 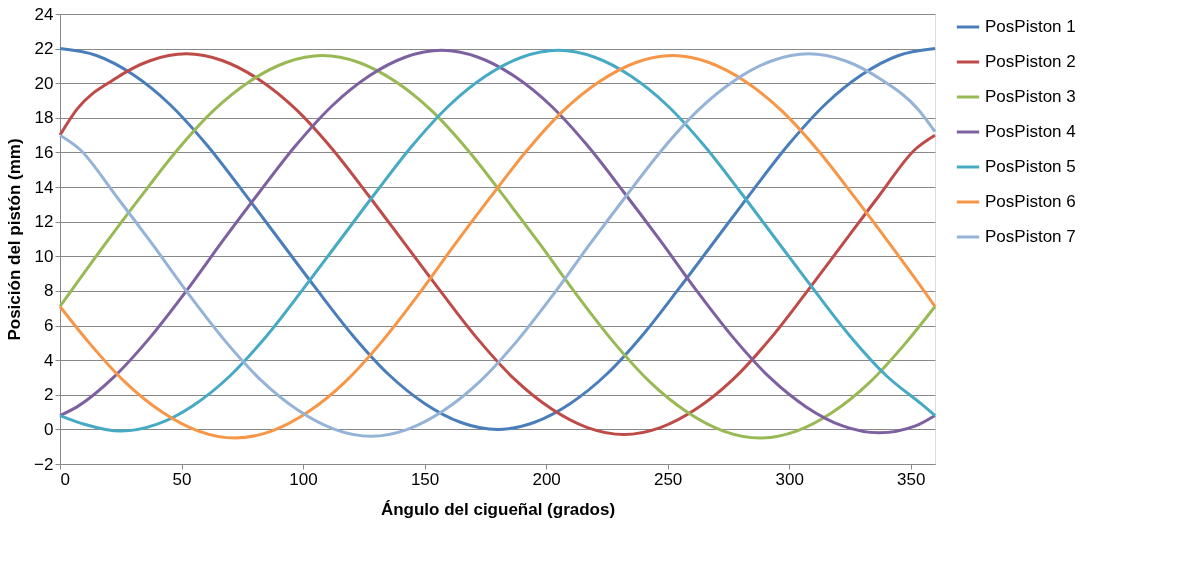 What do you see at coordinates (65, 479) in the screenshot?
I see `x-tick-label: 0` at bounding box center [65, 479].